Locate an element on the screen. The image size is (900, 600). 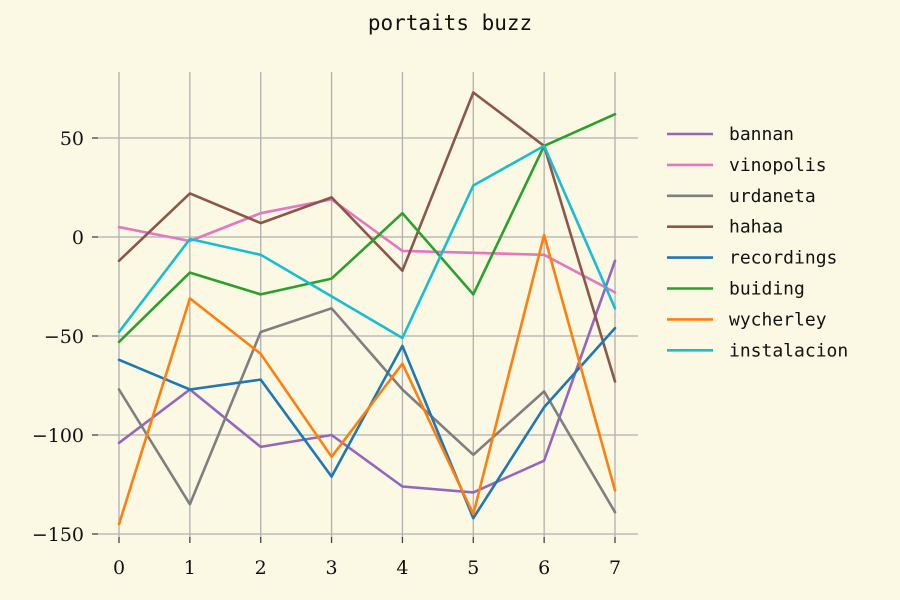
legend-item-hahaa: hahaa is located at coordinates (725, 227).